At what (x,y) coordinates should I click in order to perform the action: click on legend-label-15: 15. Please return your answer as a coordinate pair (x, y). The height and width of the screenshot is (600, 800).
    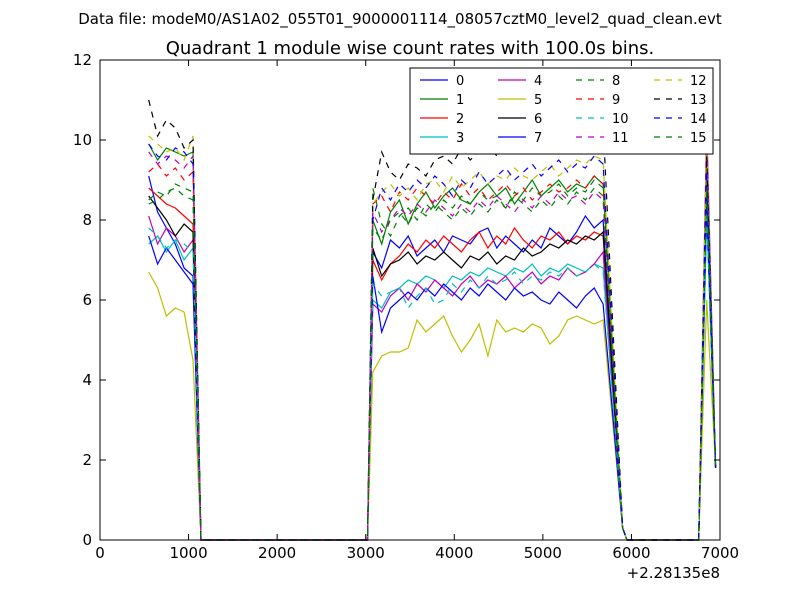
    Looking at the image, I should click on (698, 138).